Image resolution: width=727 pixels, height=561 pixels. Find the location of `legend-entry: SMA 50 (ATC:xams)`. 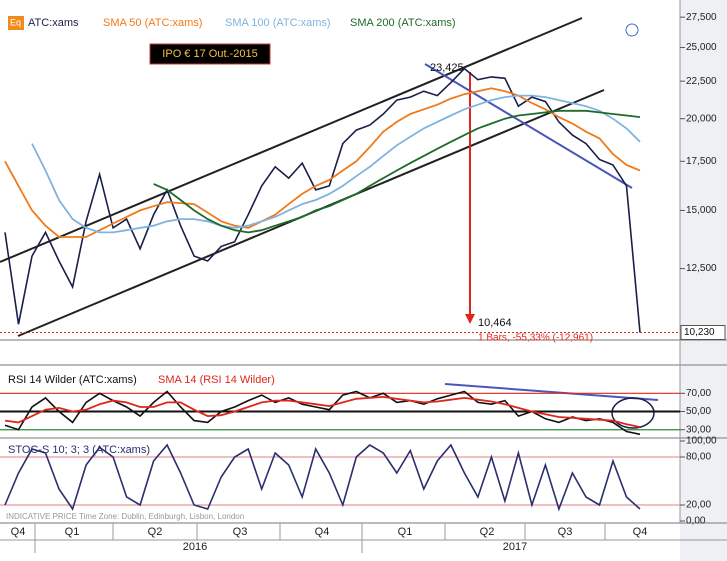

legend-entry: SMA 50 (ATC:xams) is located at coordinates (152, 23).